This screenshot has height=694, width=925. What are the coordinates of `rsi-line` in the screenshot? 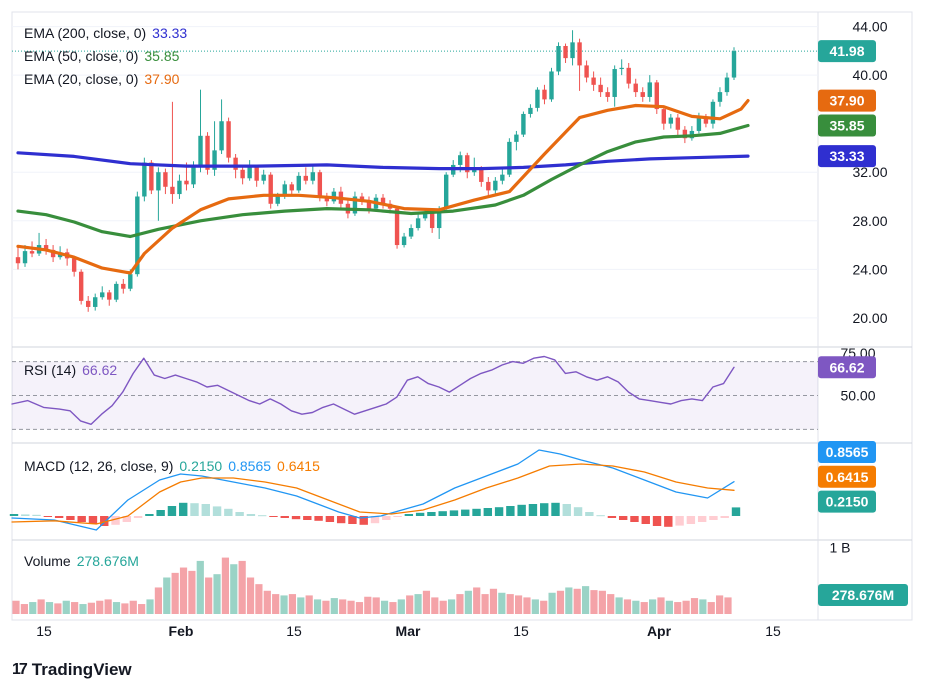 It's located at (373, 390).